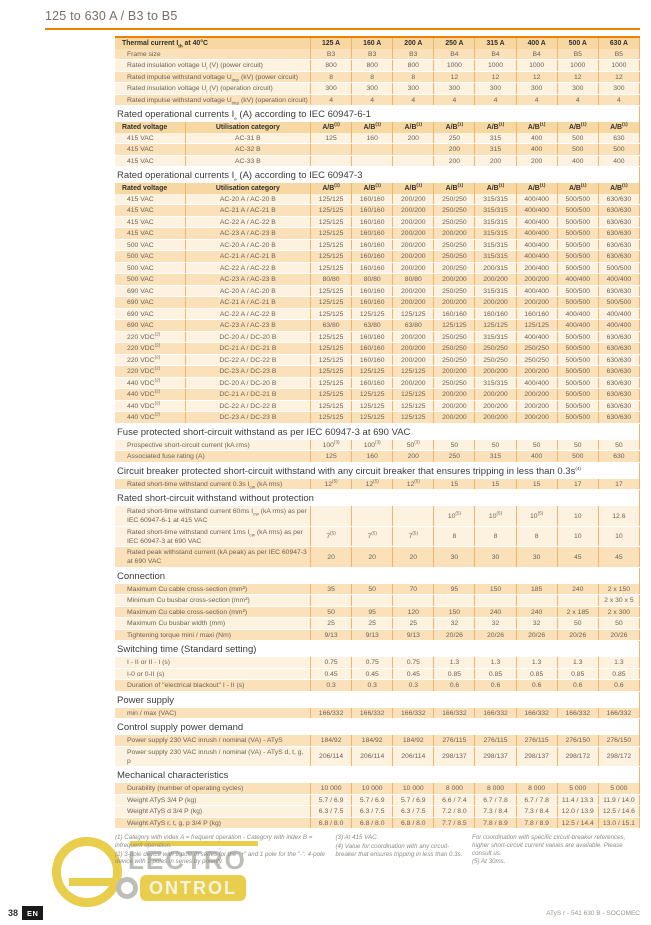  What do you see at coordinates (618, 88) in the screenshot?
I see `value-cell: 300` at bounding box center [618, 88].